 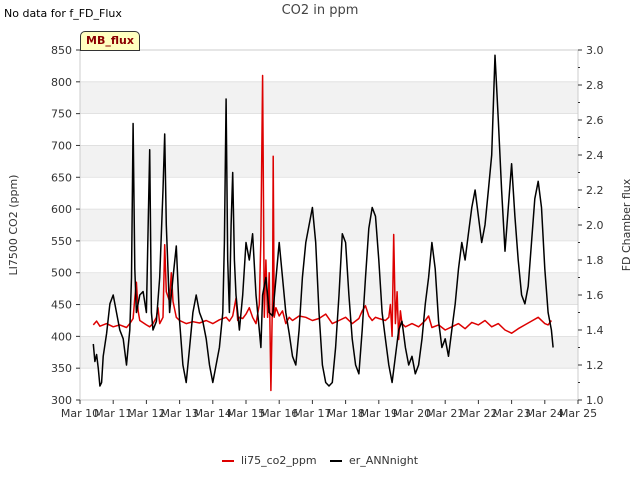 What do you see at coordinates (61, 114) in the screenshot?
I see `y-tick-label: 750` at bounding box center [61, 114].